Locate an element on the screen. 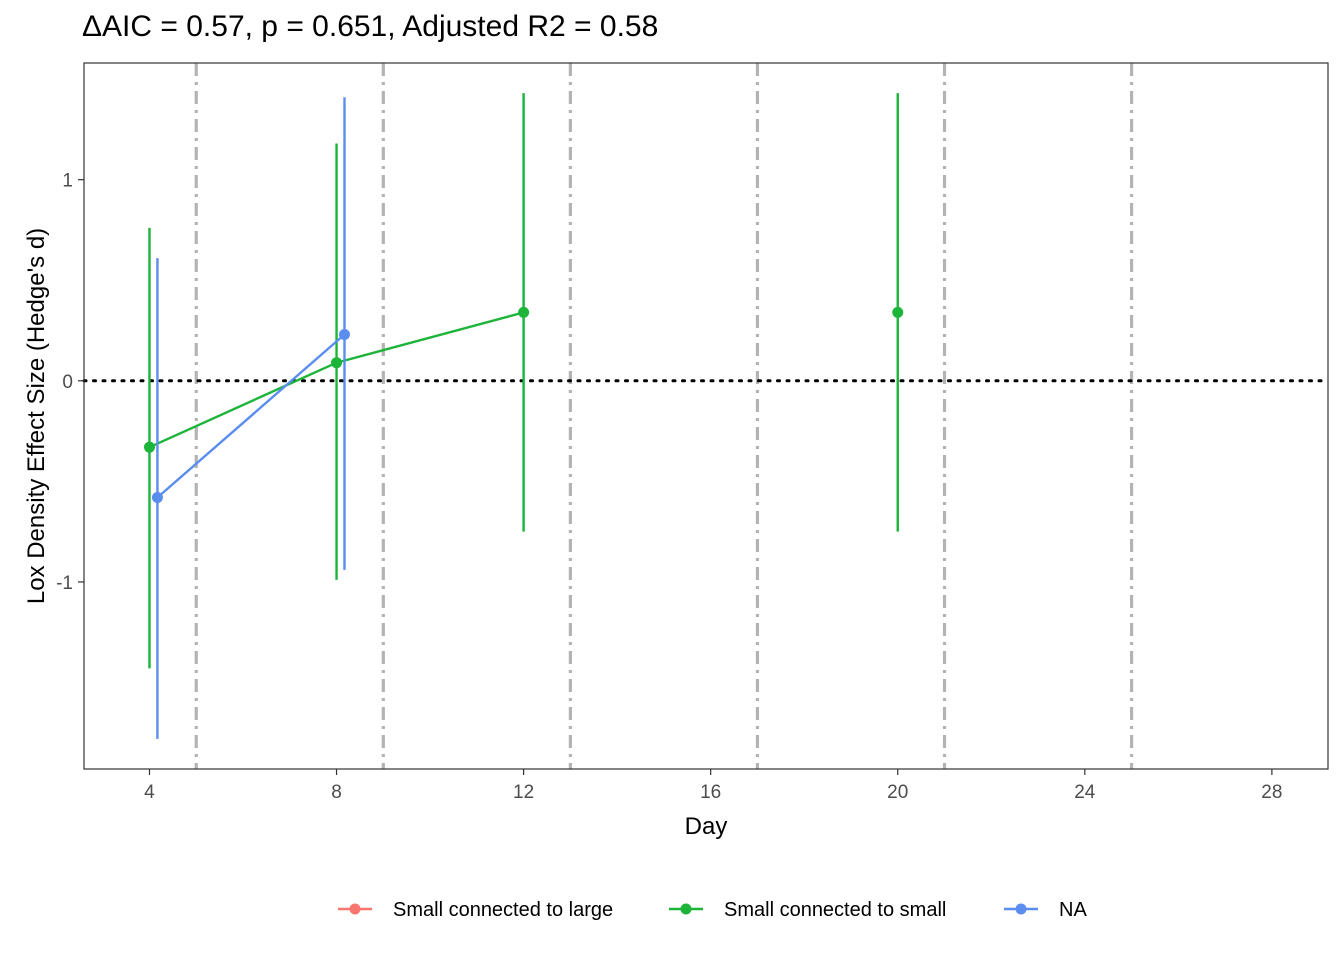 This screenshot has width=1344, height=960. x-tick-label: 28 is located at coordinates (1271, 792).